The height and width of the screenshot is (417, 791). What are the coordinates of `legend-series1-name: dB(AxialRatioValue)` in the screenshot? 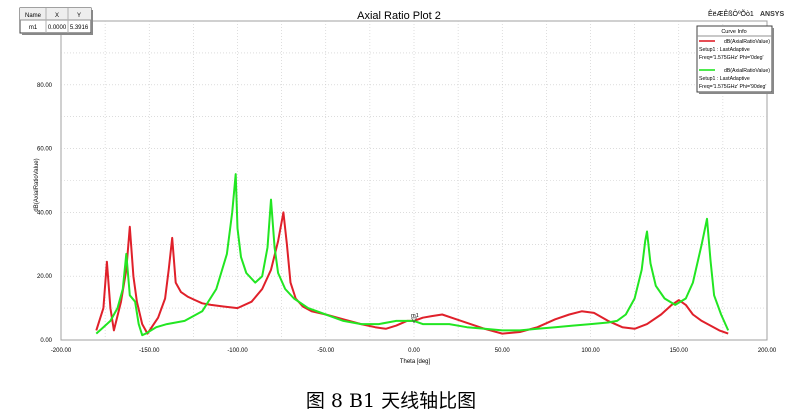 It's located at (747, 42).